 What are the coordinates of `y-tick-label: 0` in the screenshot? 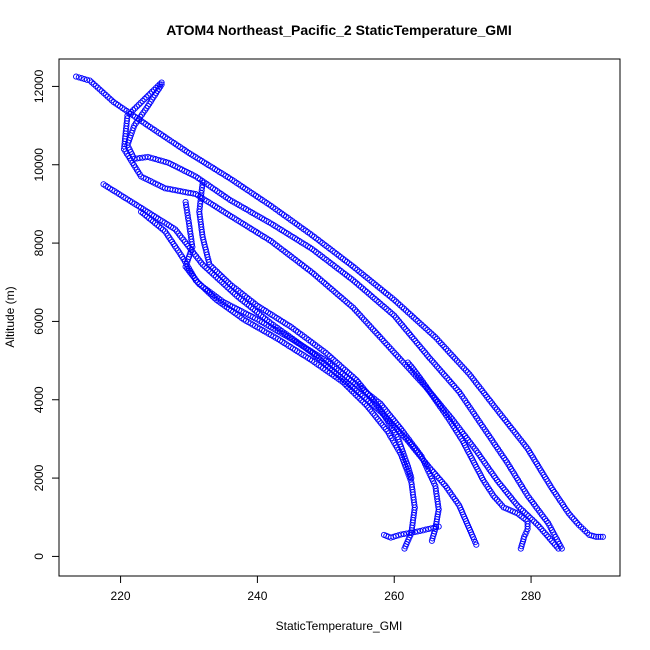 It's located at (39, 556).